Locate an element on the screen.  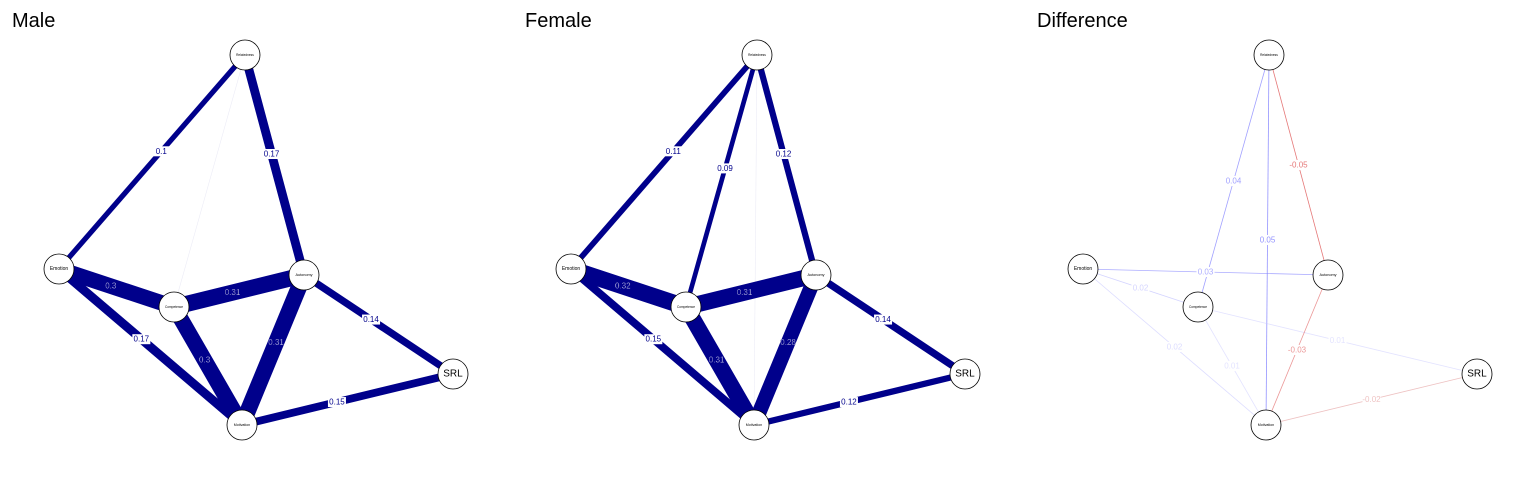
edge-weight-label: 0.14 is located at coordinates (883, 319).